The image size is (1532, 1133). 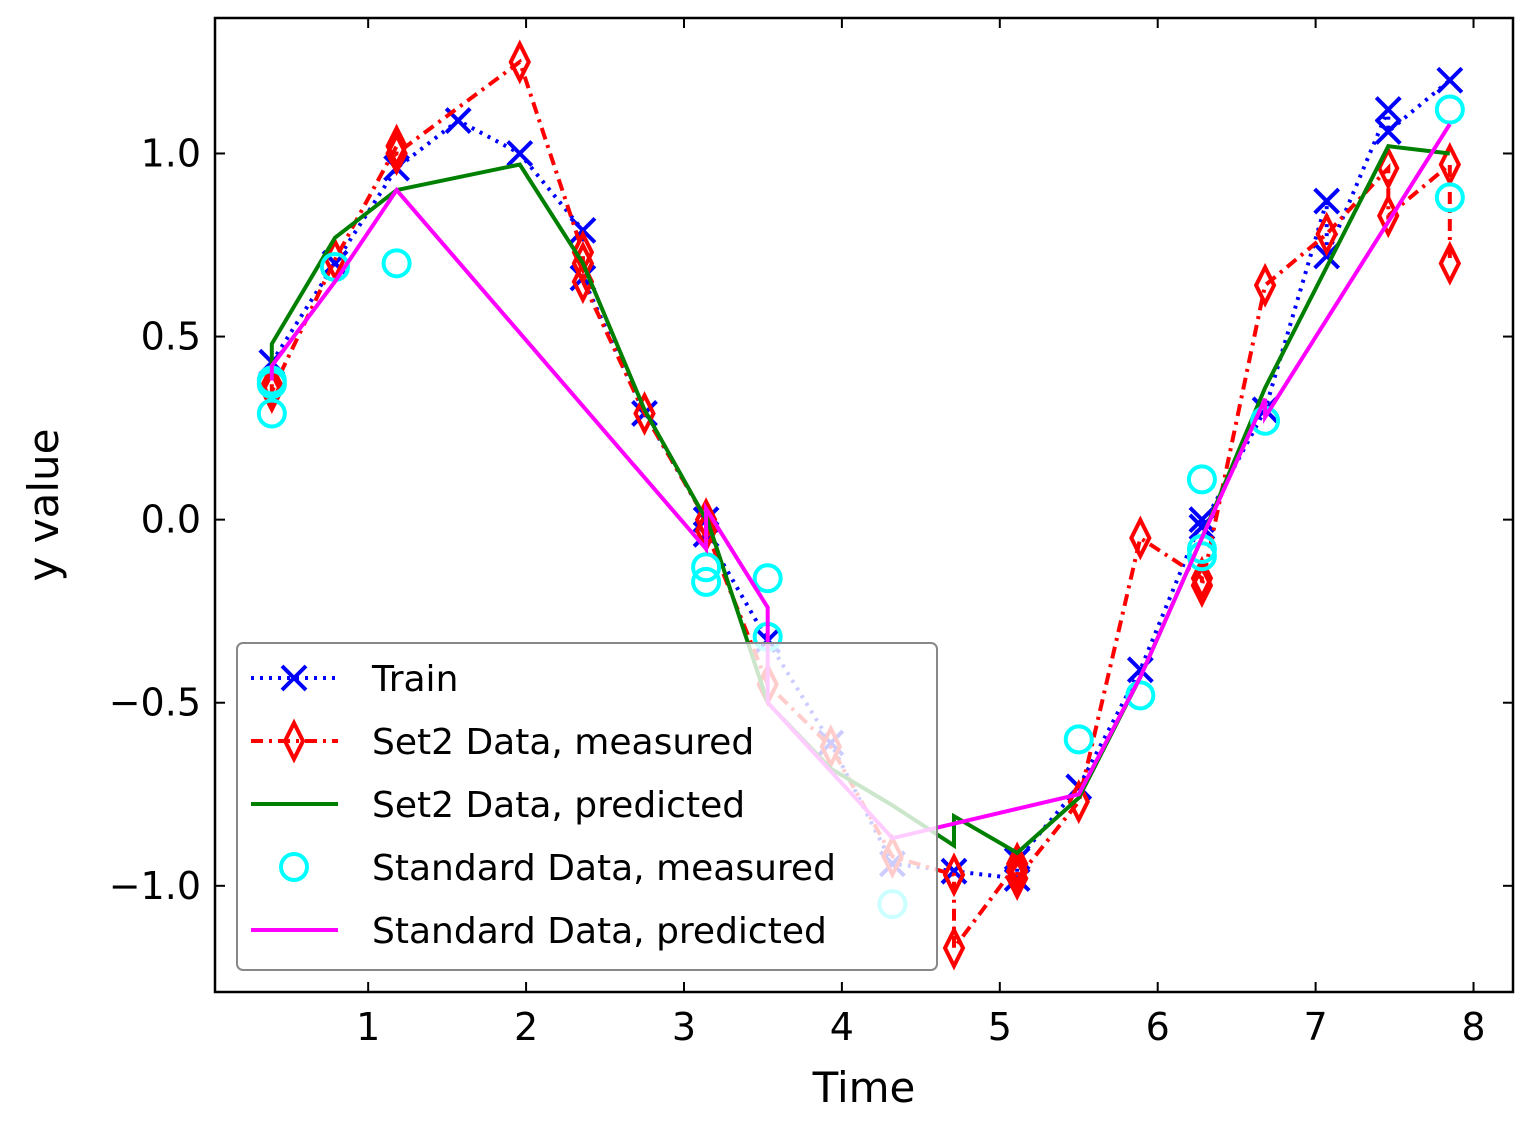 I want to click on y-tick-label: −0.5, so click(x=155, y=703).